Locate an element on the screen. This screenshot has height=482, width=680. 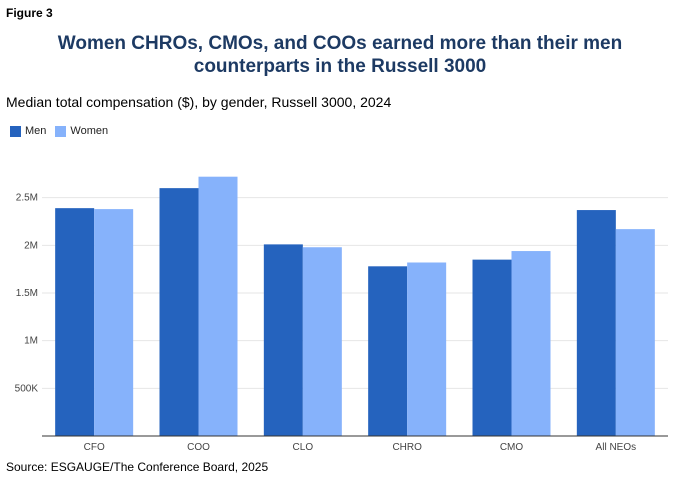
x-tick-label: CFO is located at coordinates (94, 447).